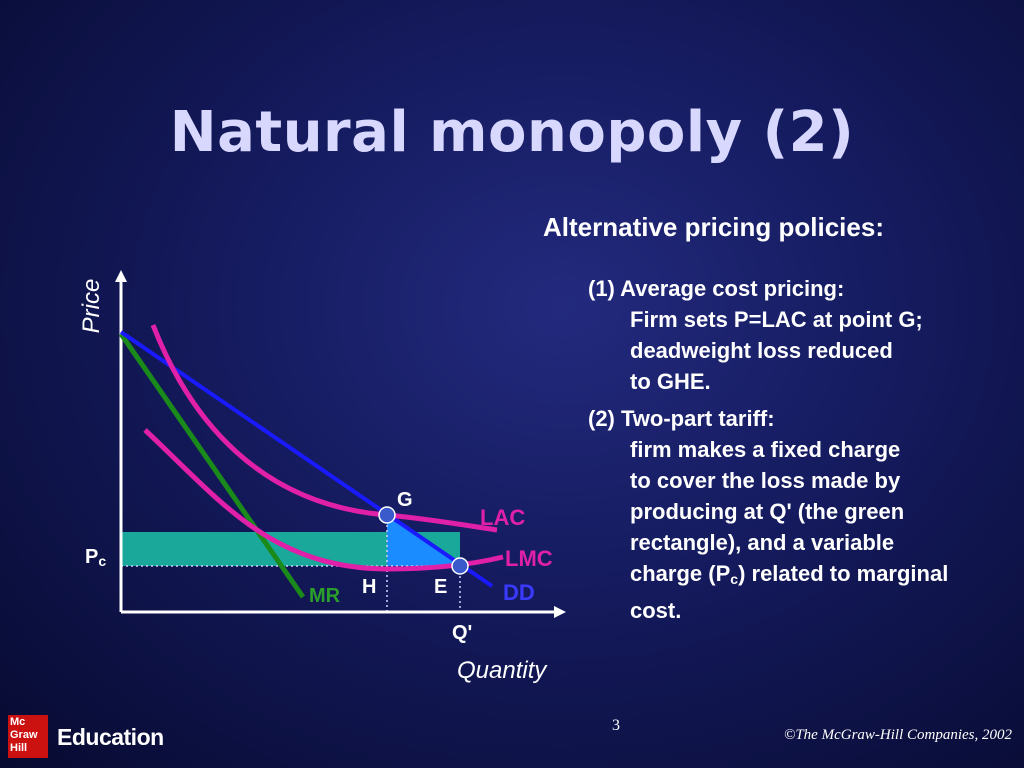 This screenshot has width=1024, height=768. I want to click on policy2-line: producing at Q' (the green, so click(767, 511).